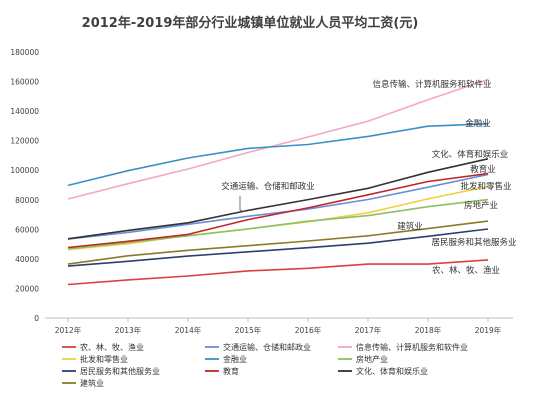  Describe the element at coordinates (128, 330) in the screenshot. I see `x-tick-label: 2013年` at that location.